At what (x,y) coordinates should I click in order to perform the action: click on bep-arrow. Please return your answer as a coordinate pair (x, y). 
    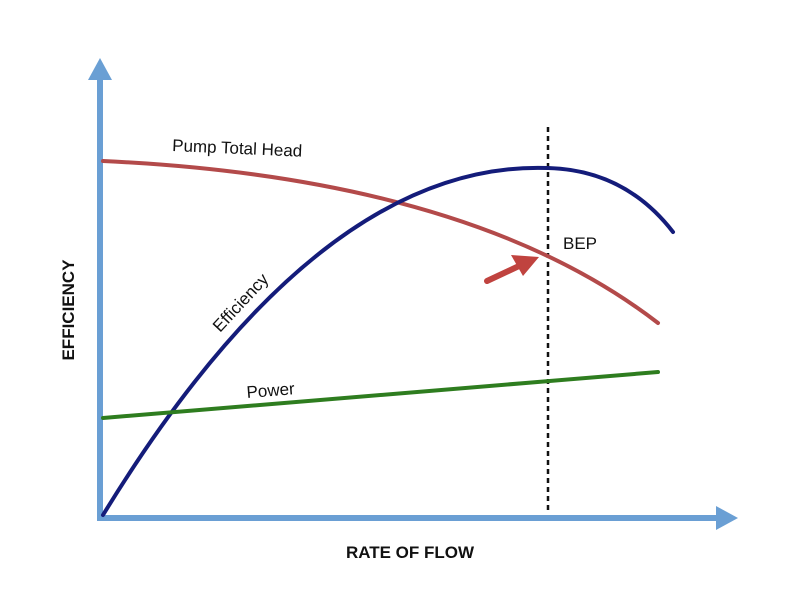
    Looking at the image, I should click on (511, 269).